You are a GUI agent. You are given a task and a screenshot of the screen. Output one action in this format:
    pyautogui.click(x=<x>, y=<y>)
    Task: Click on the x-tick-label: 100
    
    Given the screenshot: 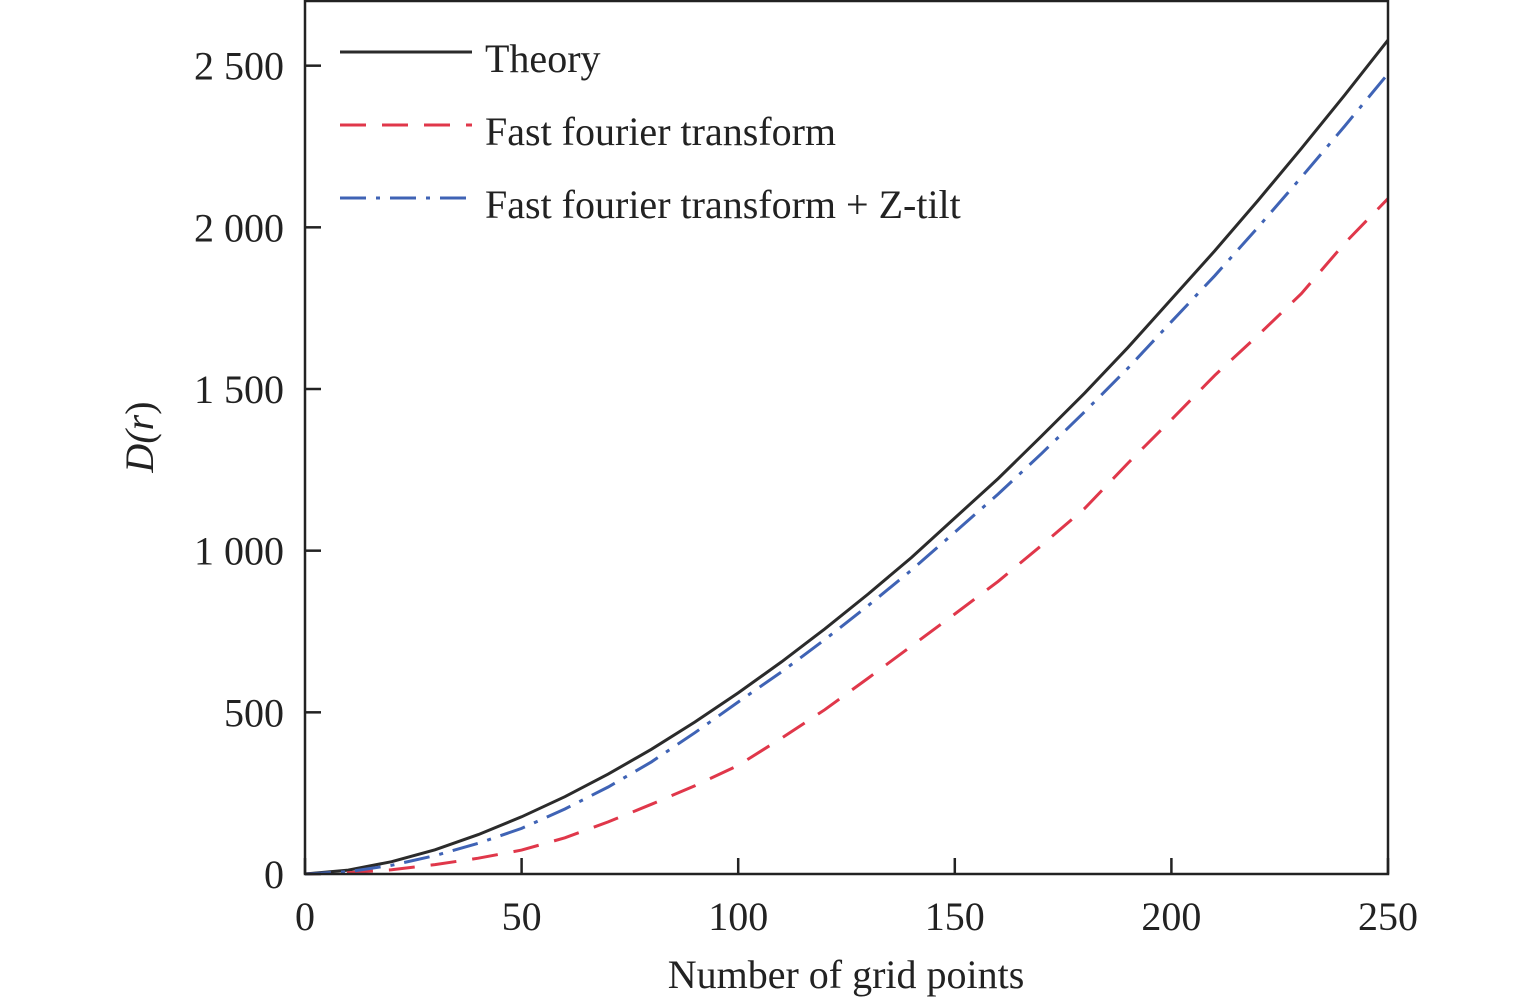 What is the action you would take?
    pyautogui.click(x=738, y=916)
    